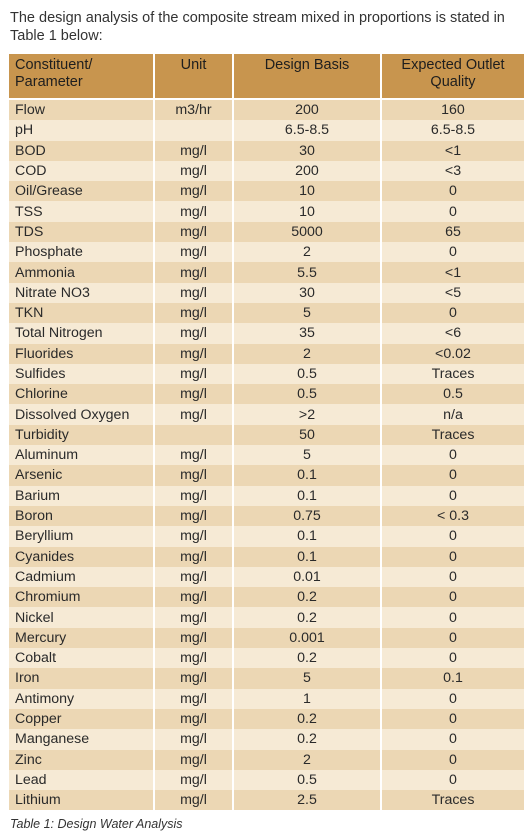 The height and width of the screenshot is (840, 532). What do you see at coordinates (452, 333) in the screenshot?
I see `cell-expected-outlet: <6` at bounding box center [452, 333].